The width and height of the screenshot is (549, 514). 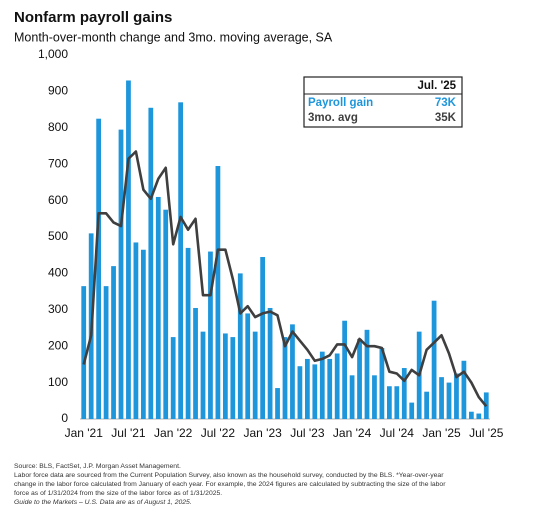 What do you see at coordinates (441, 433) in the screenshot?
I see `x-tick-label: Jan '25` at bounding box center [441, 433].